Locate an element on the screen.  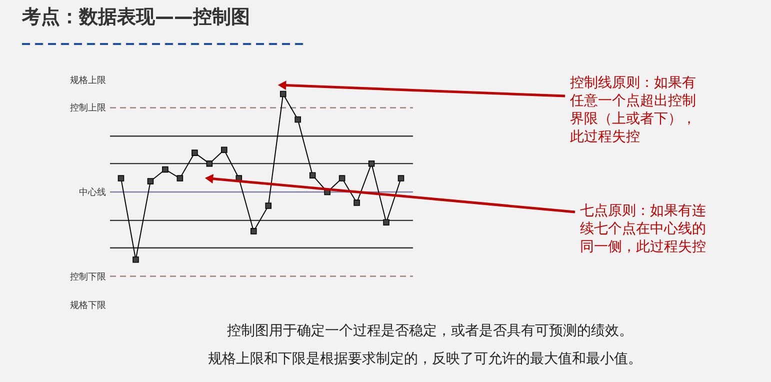
text: 控制线原则：如果有任意一个点超出控制界限（上或者下），此过程失控 is located at coordinates (632, 110).